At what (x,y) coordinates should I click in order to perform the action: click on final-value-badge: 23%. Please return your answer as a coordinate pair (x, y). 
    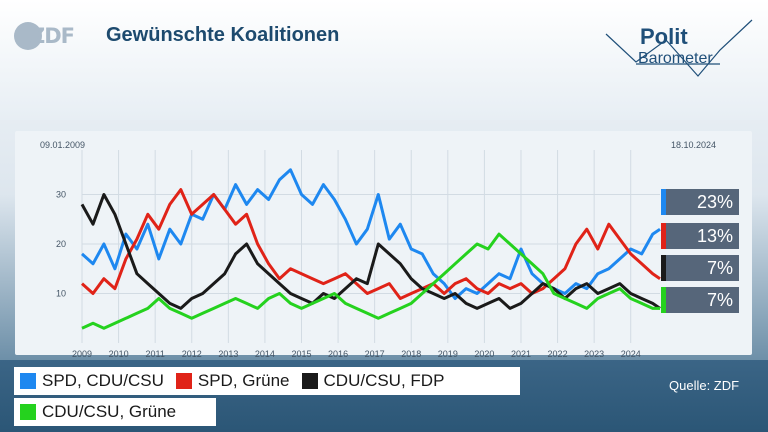
    Looking at the image, I should click on (700, 202).